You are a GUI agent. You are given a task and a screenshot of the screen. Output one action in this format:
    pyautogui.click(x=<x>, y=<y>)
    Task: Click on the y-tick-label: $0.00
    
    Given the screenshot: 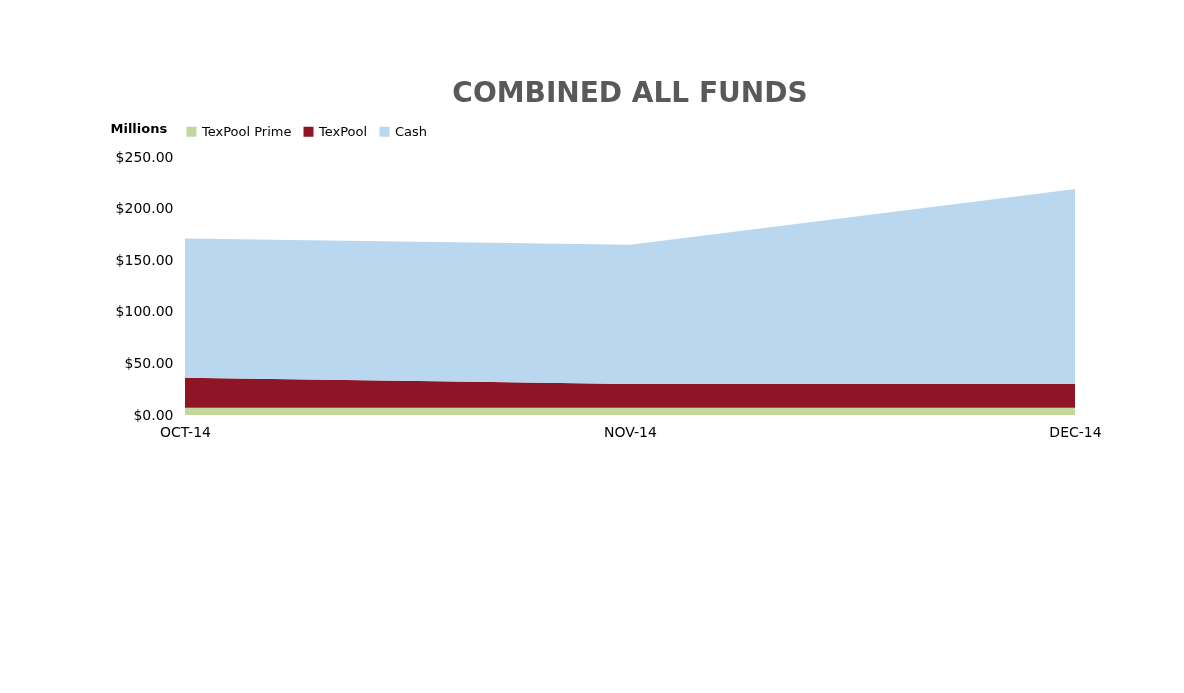 What is the action you would take?
    pyautogui.click(x=153, y=414)
    